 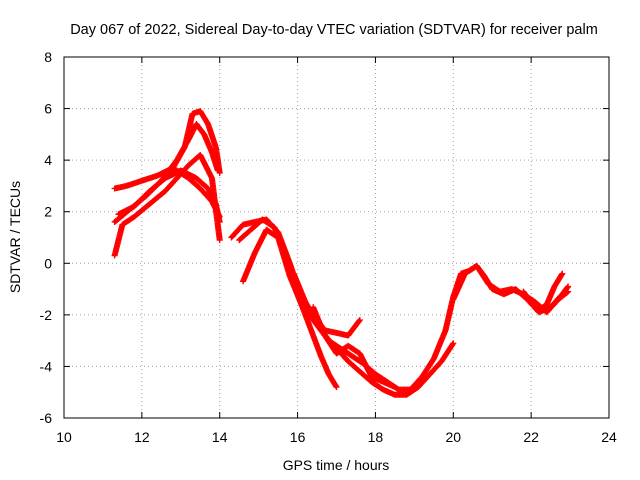 I want to click on x-tick-label: 24, so click(x=609, y=437).